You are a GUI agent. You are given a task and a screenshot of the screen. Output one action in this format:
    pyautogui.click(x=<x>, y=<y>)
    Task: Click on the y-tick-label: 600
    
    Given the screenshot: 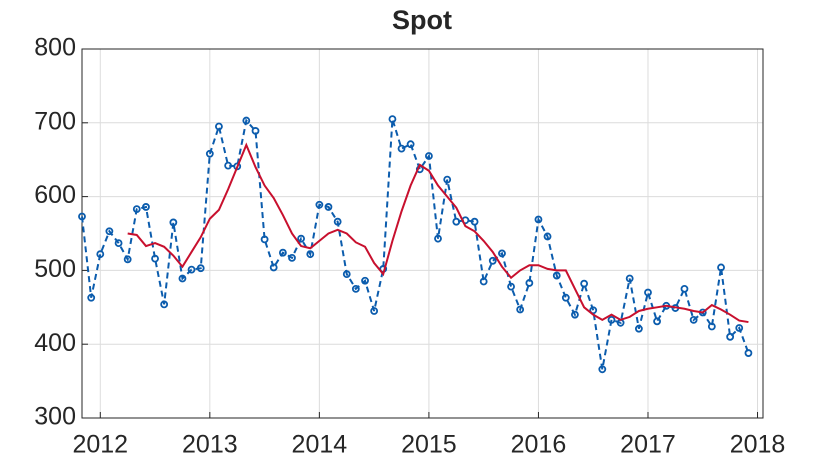 What is the action you would take?
    pyautogui.click(x=55, y=195)
    